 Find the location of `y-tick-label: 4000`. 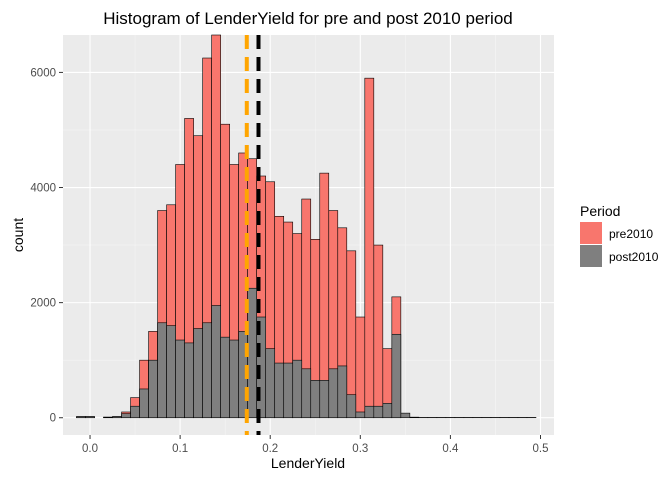

y-tick-label: 4000 is located at coordinates (43, 189).